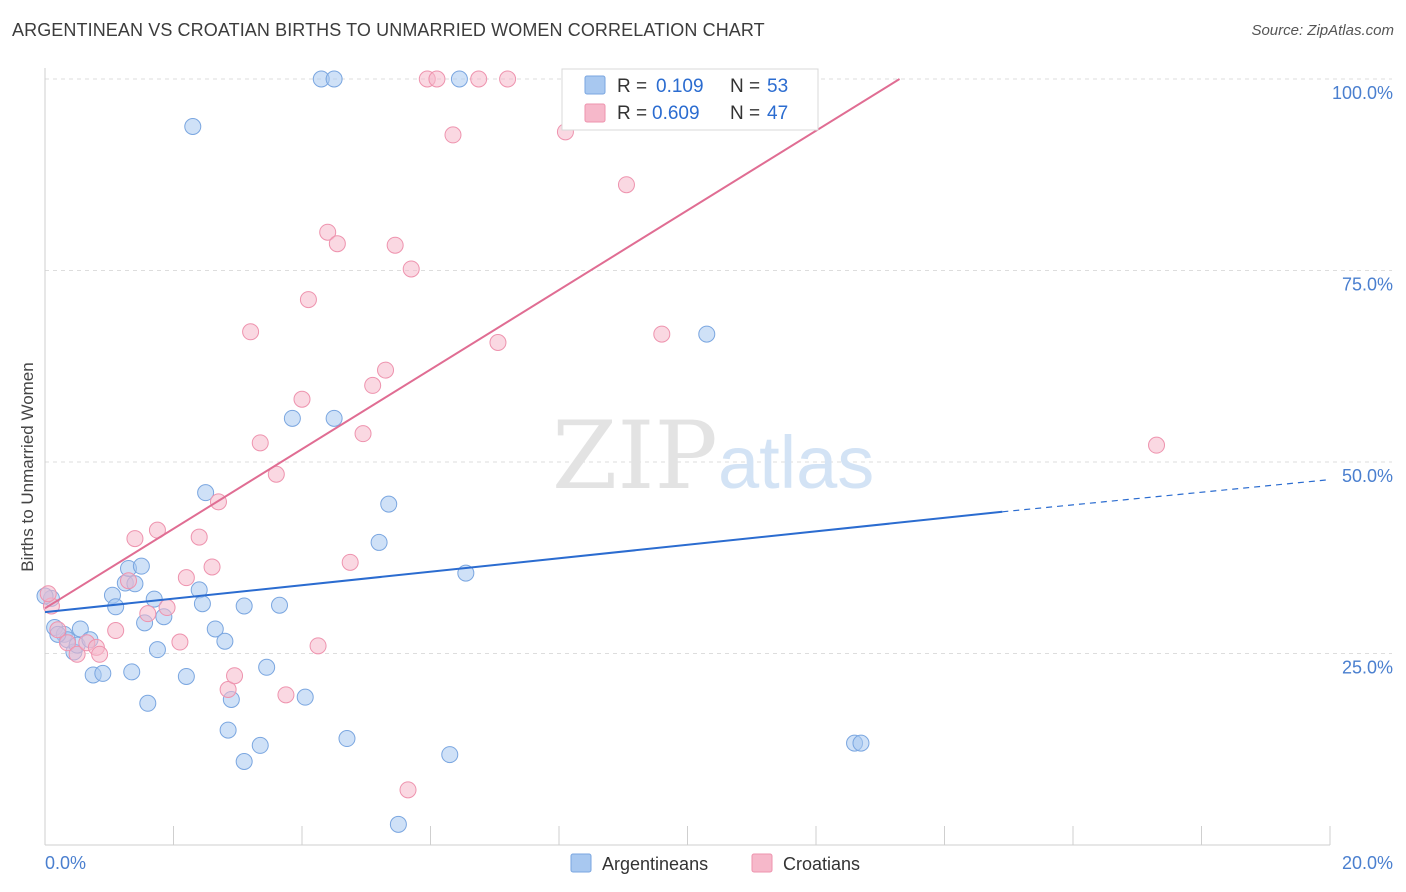 This screenshot has height=892, width=1406. I want to click on x-tick-labels: 0.0% 20.0%, so click(719, 863).